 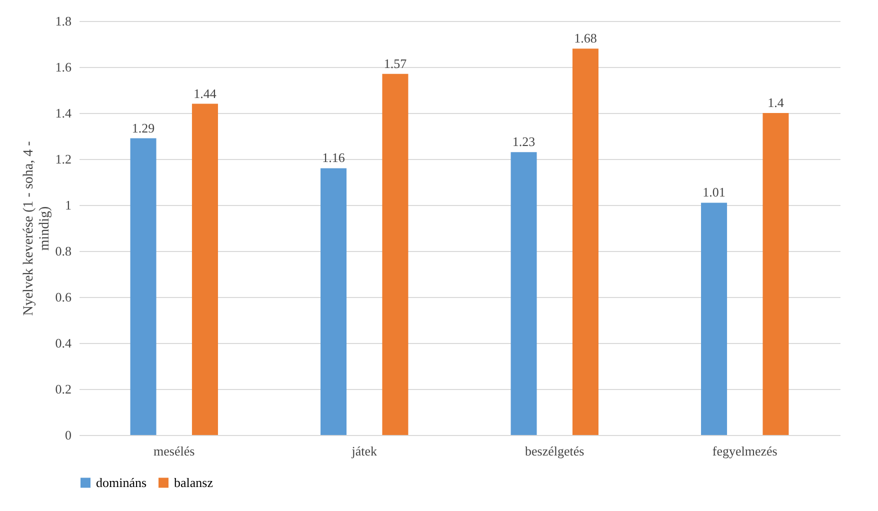 What do you see at coordinates (714, 192) in the screenshot?
I see `data-label: 1.01` at bounding box center [714, 192].